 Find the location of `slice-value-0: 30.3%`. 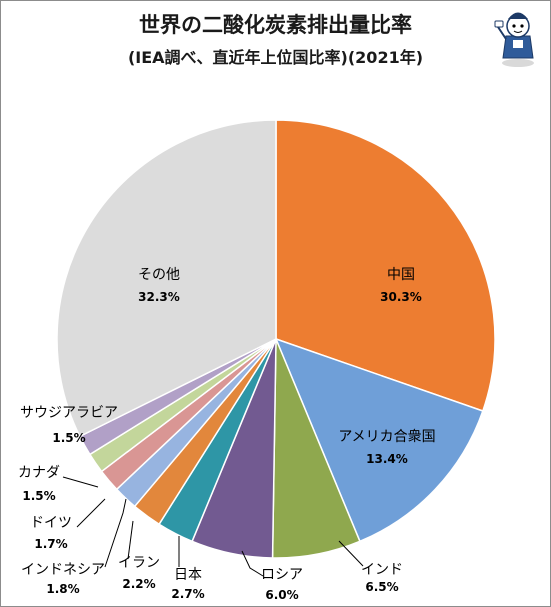

slice-value-0: 30.3% is located at coordinates (401, 297).